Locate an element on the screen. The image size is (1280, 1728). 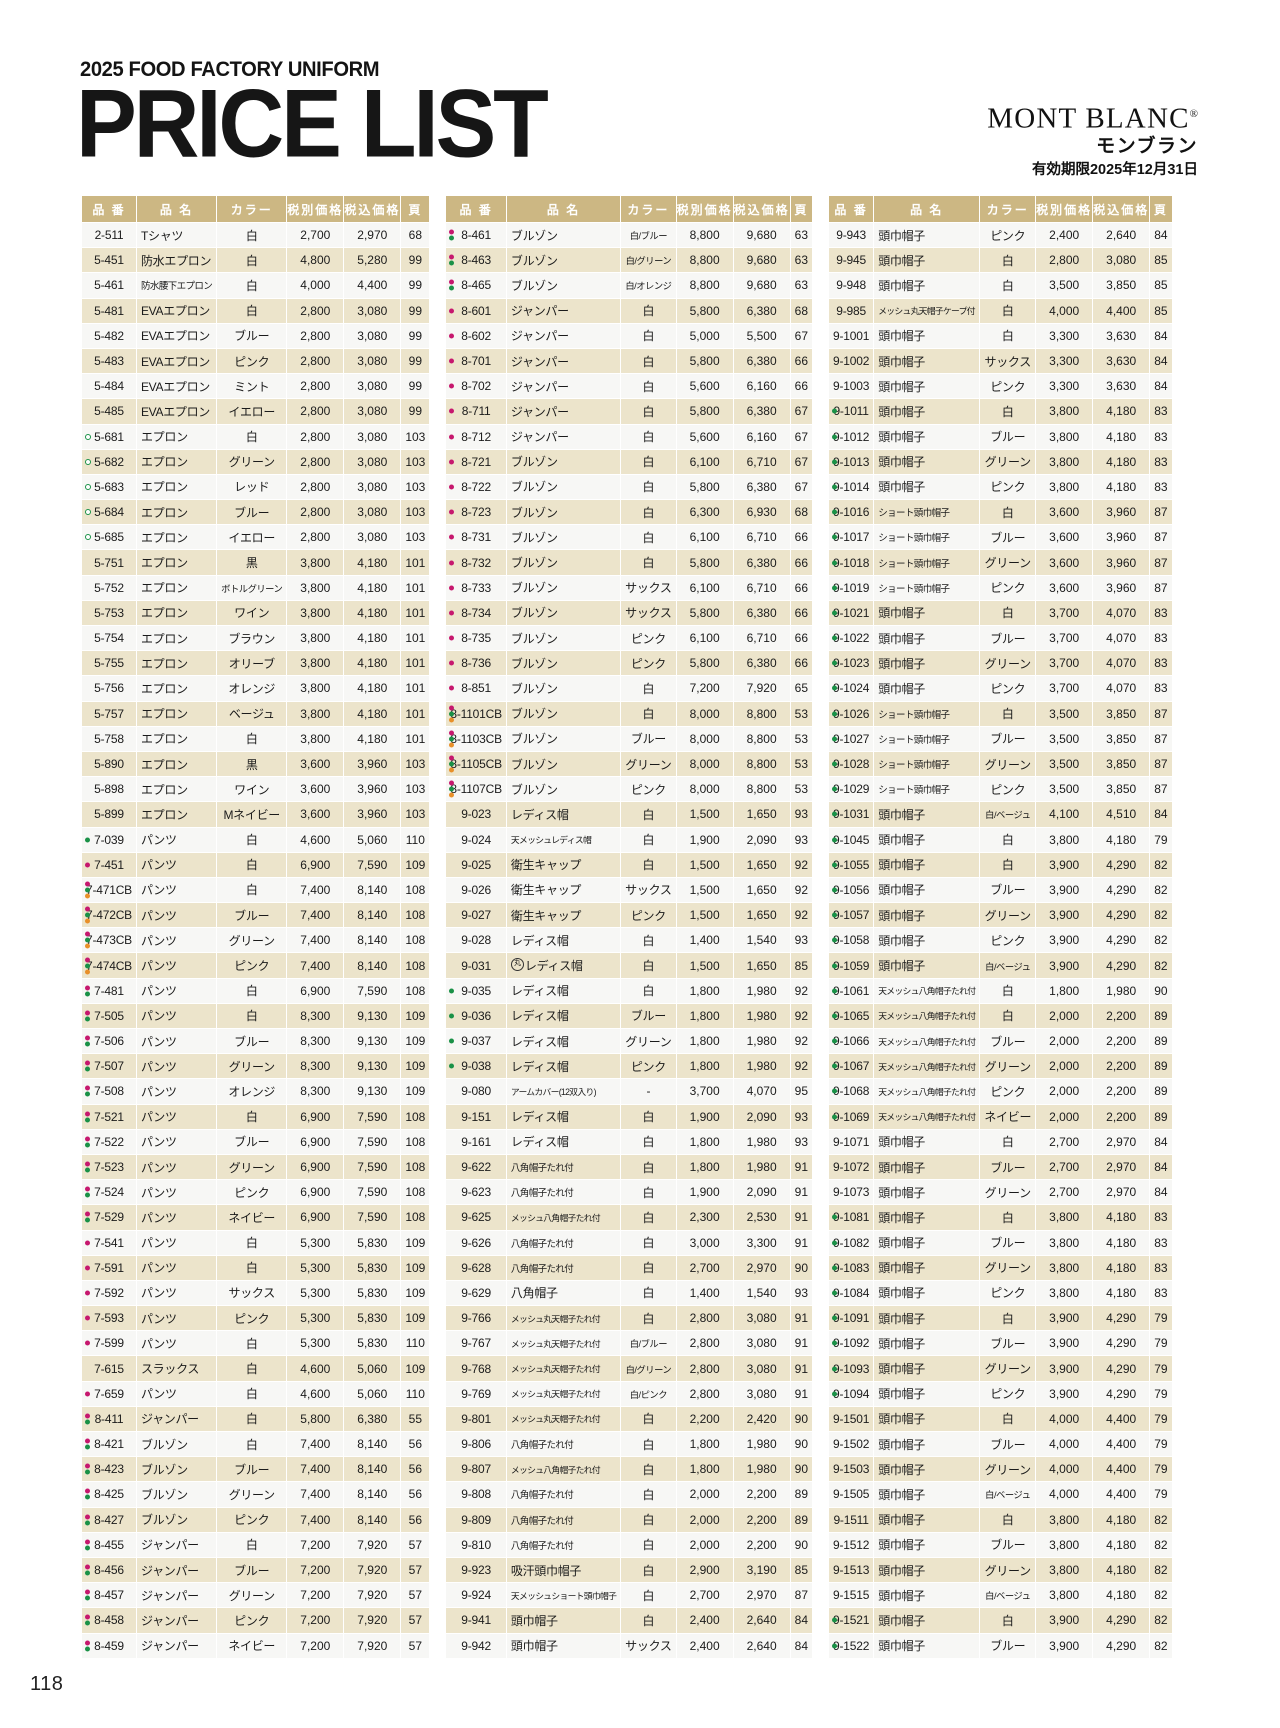
table-row: 9-942 頭巾帽子 サックス 2,400 2,640 84 is located at coordinates (629, 1646).